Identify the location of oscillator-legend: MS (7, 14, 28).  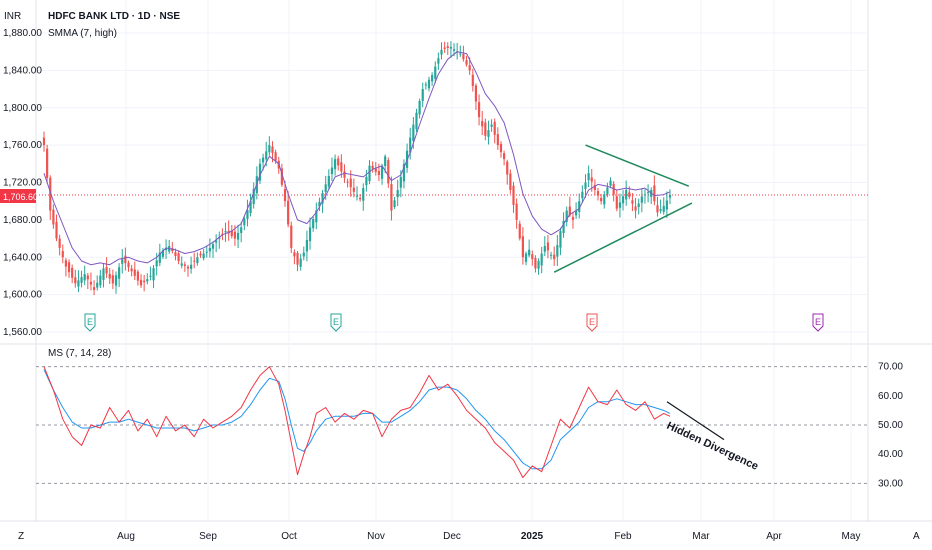
(79, 353).